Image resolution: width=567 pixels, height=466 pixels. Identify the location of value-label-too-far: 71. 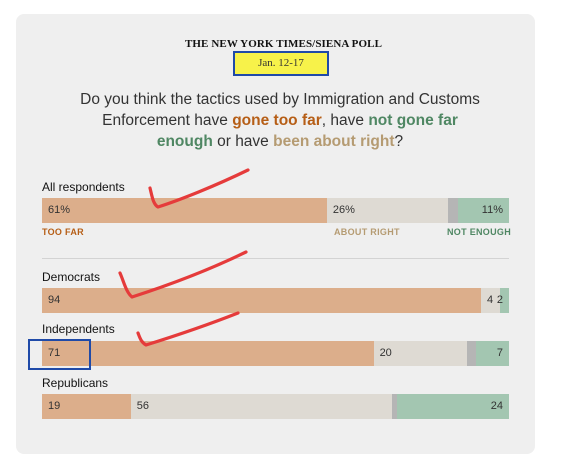
(54, 353).